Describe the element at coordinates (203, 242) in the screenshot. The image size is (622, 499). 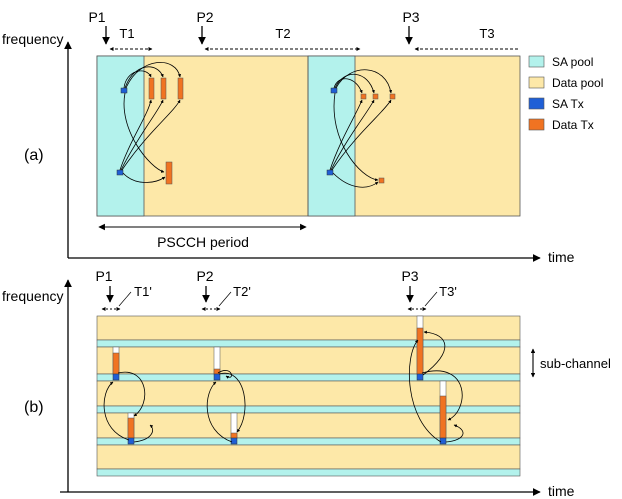
I see `pscch-period-label: PSCCH period` at that location.